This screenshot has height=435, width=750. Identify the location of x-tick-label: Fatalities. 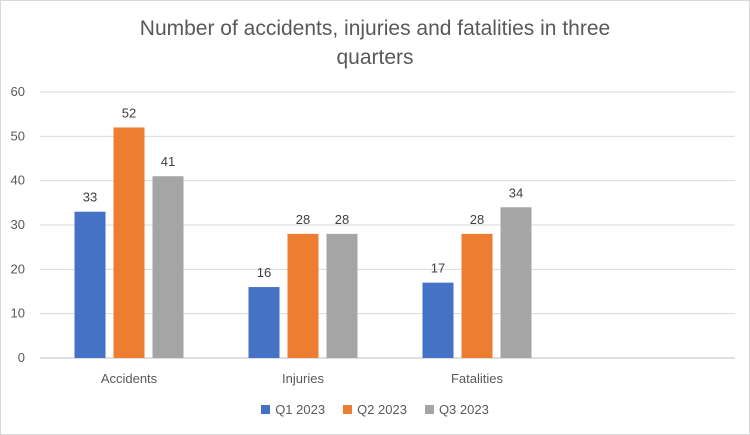
(477, 378).